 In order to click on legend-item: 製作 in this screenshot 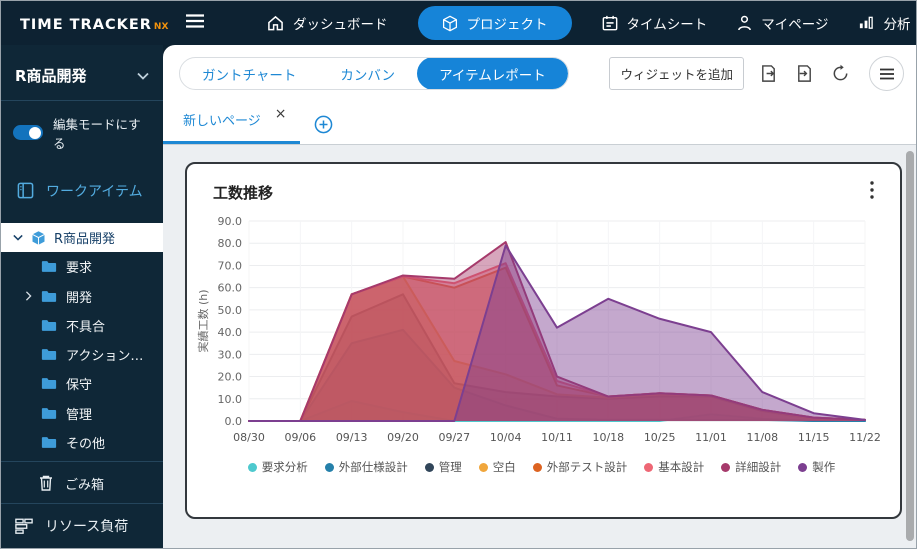, I will do `click(816, 467)`.